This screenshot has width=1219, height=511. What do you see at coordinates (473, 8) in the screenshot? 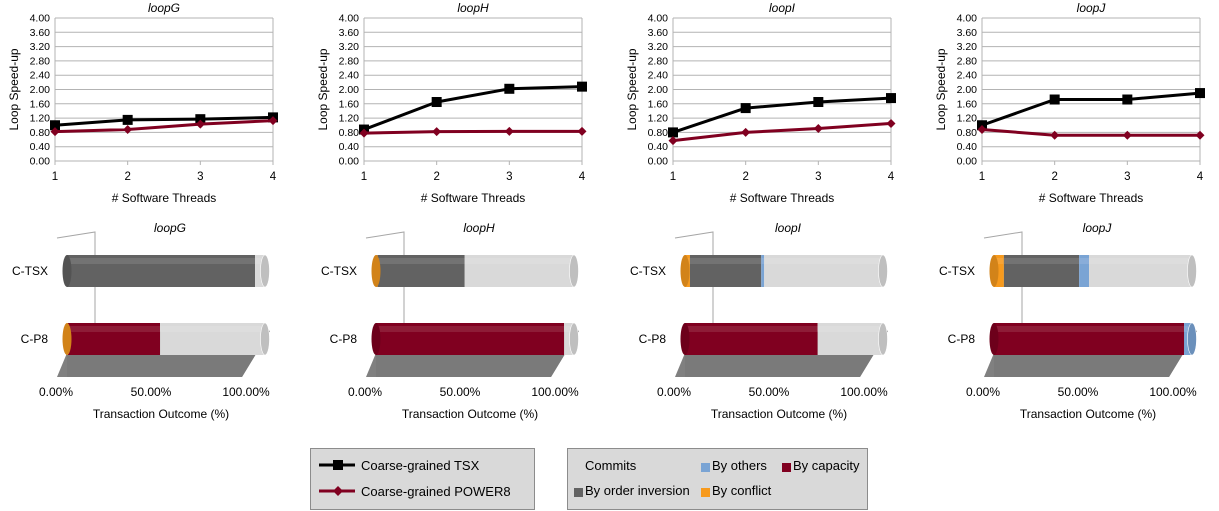
I see `chart-title: loopH` at bounding box center [473, 8].